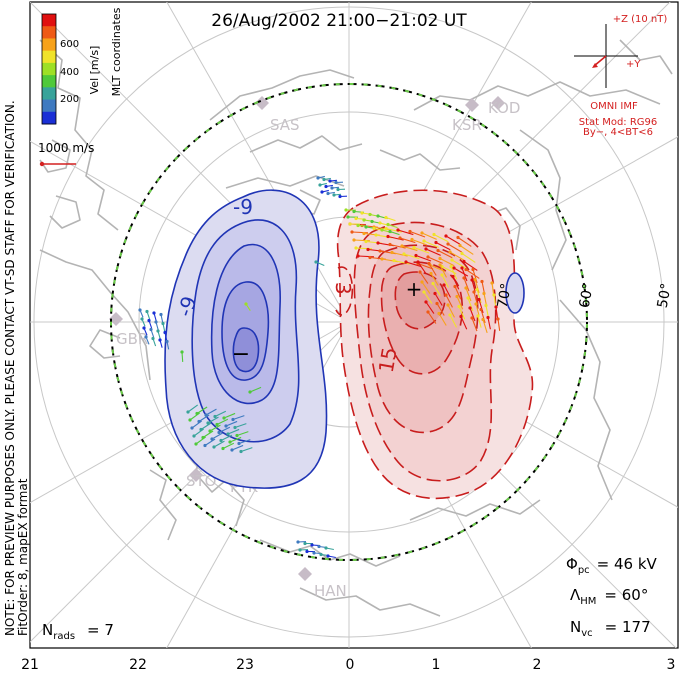  I want to click on model-condition-label: By−, 4<BT<6, so click(618, 132).